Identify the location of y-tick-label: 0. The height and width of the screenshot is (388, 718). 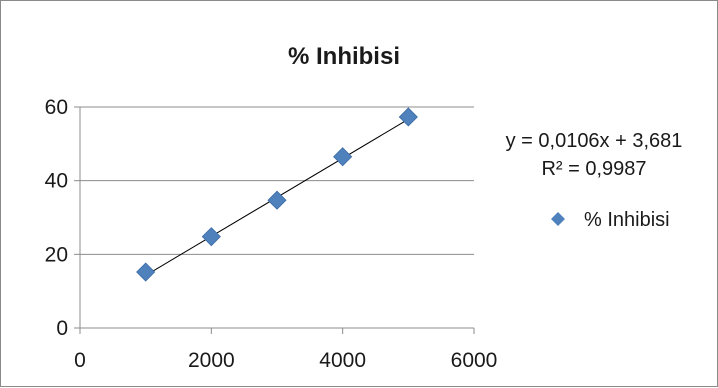
(62, 328).